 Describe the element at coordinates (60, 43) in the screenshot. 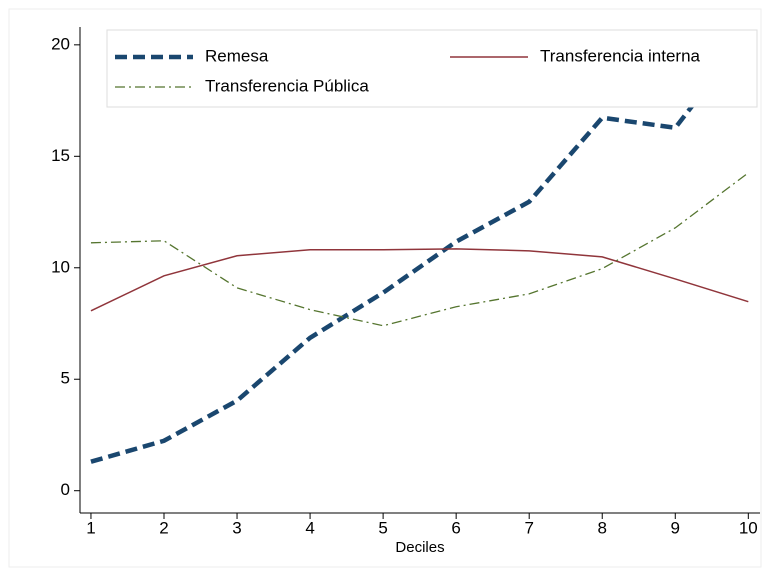

I see `y-tick-label: 20` at that location.